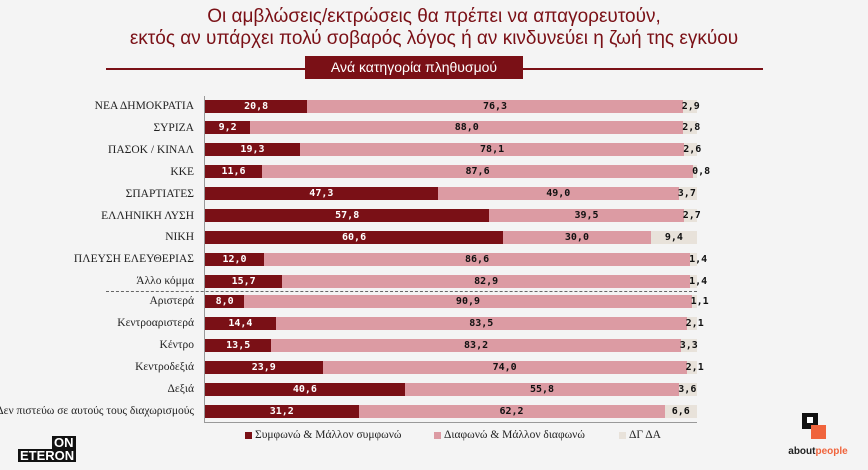 Image resolution: width=868 pixels, height=470 pixels. I want to click on legend-swatch, so click(248, 435).